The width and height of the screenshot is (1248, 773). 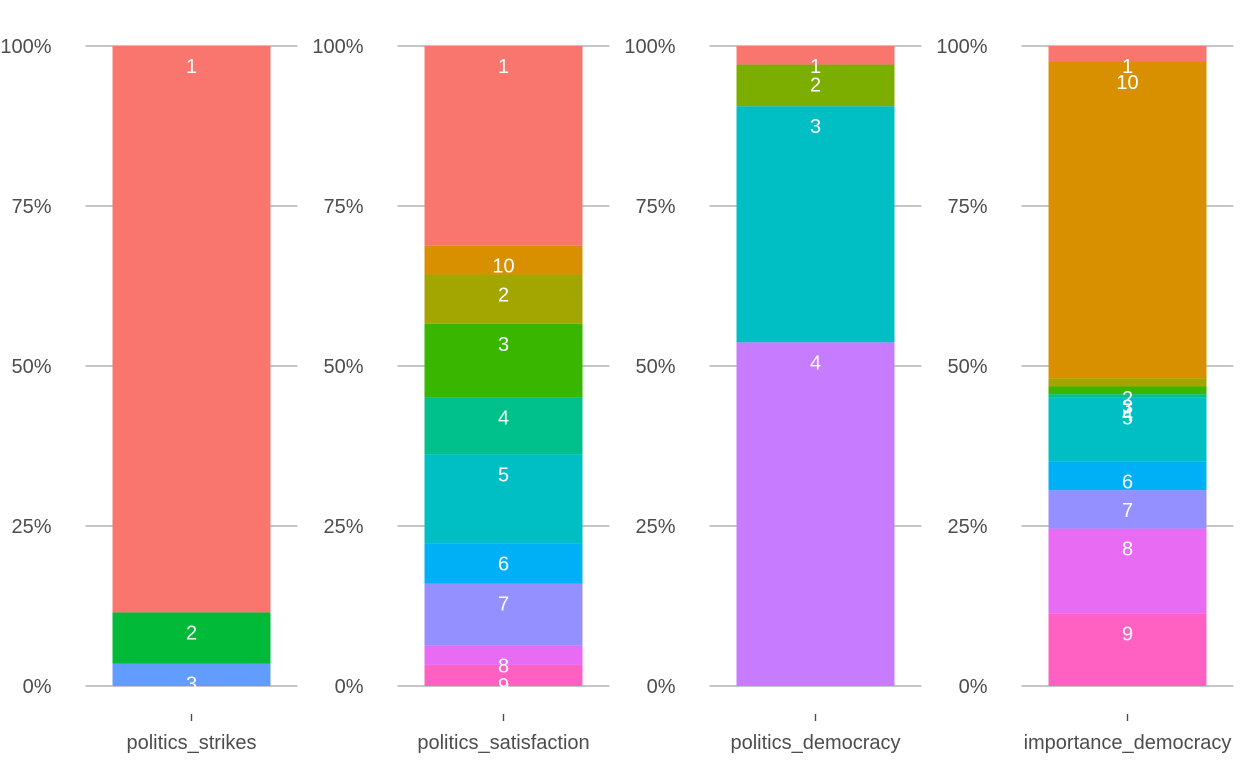 I want to click on x-category-label: politics_strikes, so click(x=191, y=743).